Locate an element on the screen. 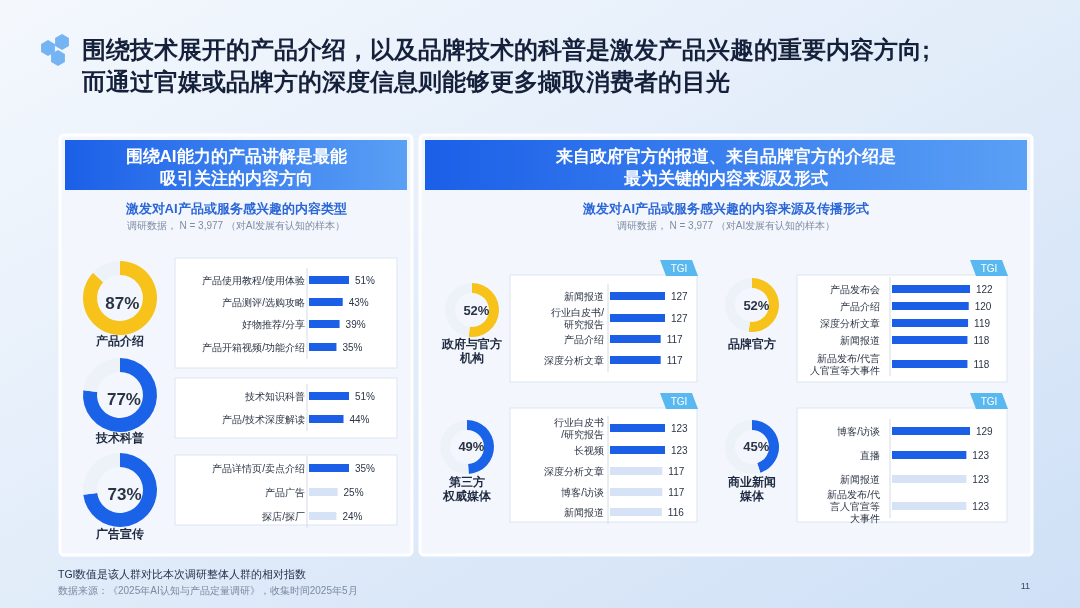 This screenshot has height=608, width=1080. data-label: 87% is located at coordinates (122, 304).